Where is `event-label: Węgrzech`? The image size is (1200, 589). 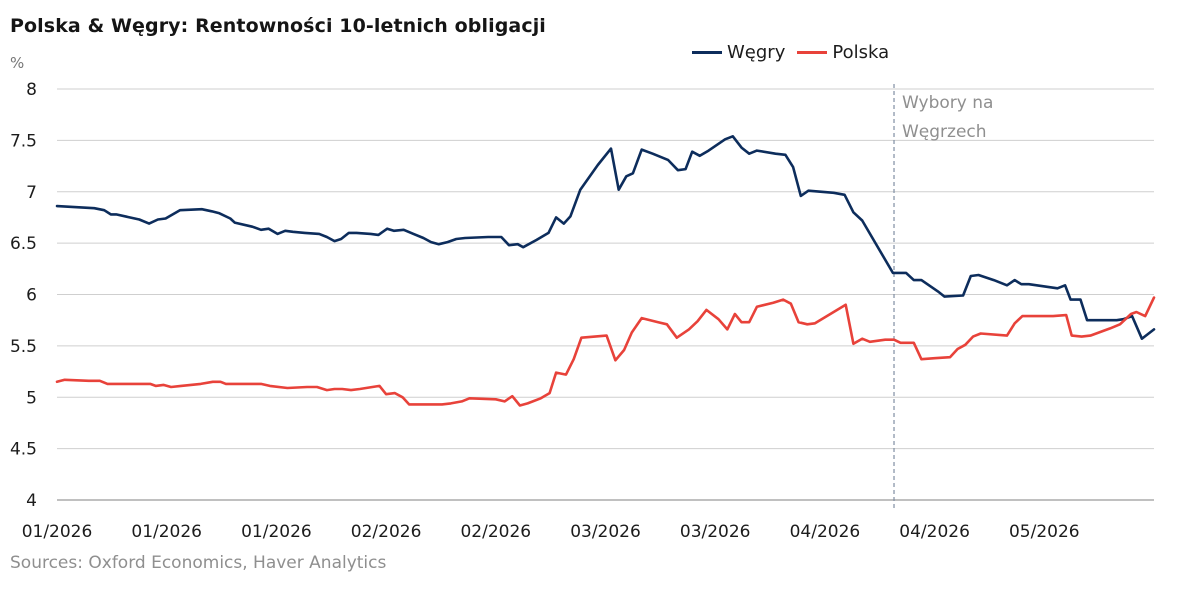 event-label: Węgrzech is located at coordinates (944, 132).